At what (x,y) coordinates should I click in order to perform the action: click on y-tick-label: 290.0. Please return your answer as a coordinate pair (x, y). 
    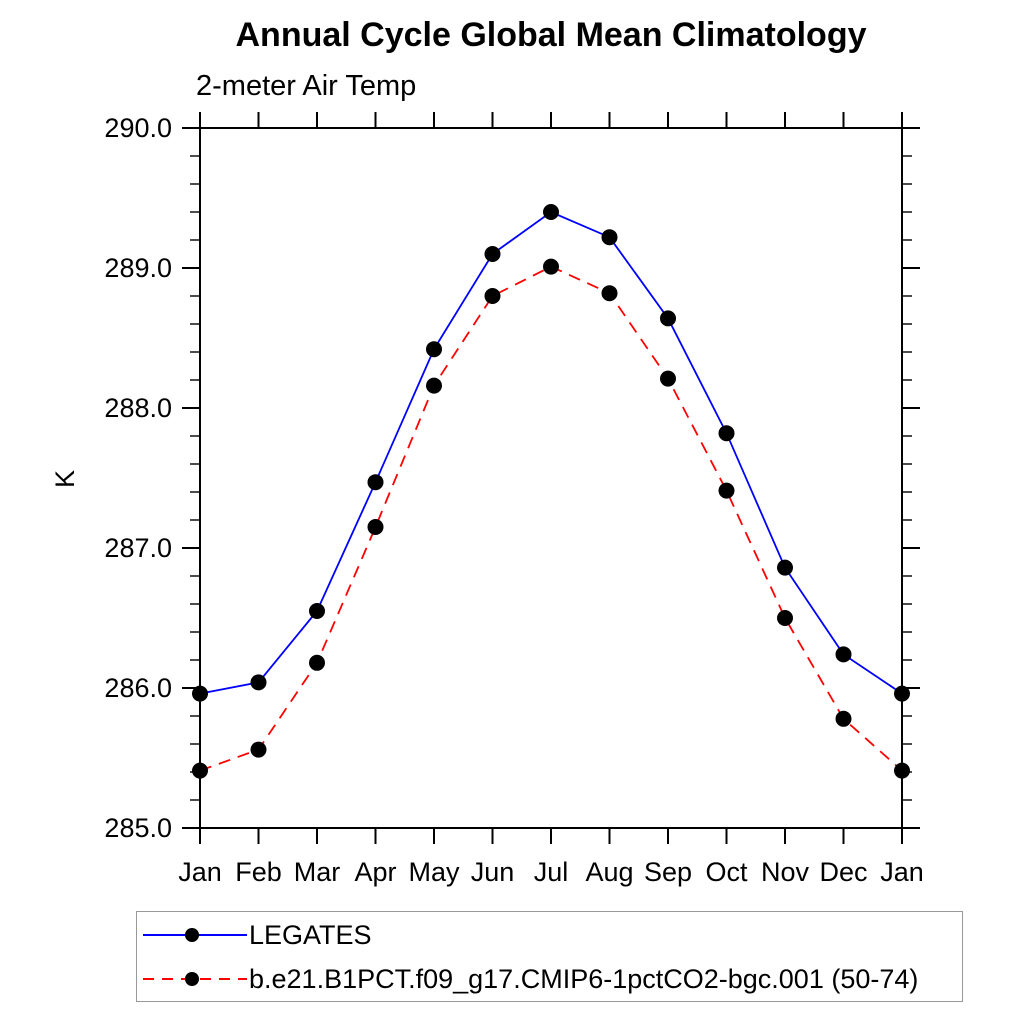
    Looking at the image, I should click on (138, 128).